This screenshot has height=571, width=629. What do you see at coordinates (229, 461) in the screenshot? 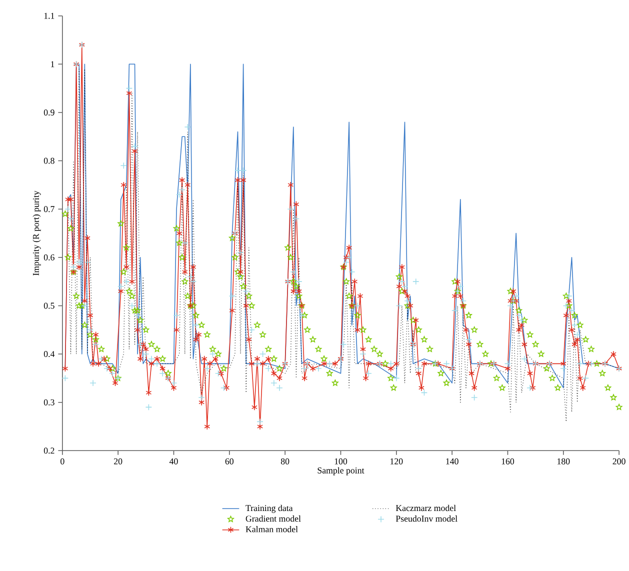
I see `x-tick-label: 60` at bounding box center [229, 461].